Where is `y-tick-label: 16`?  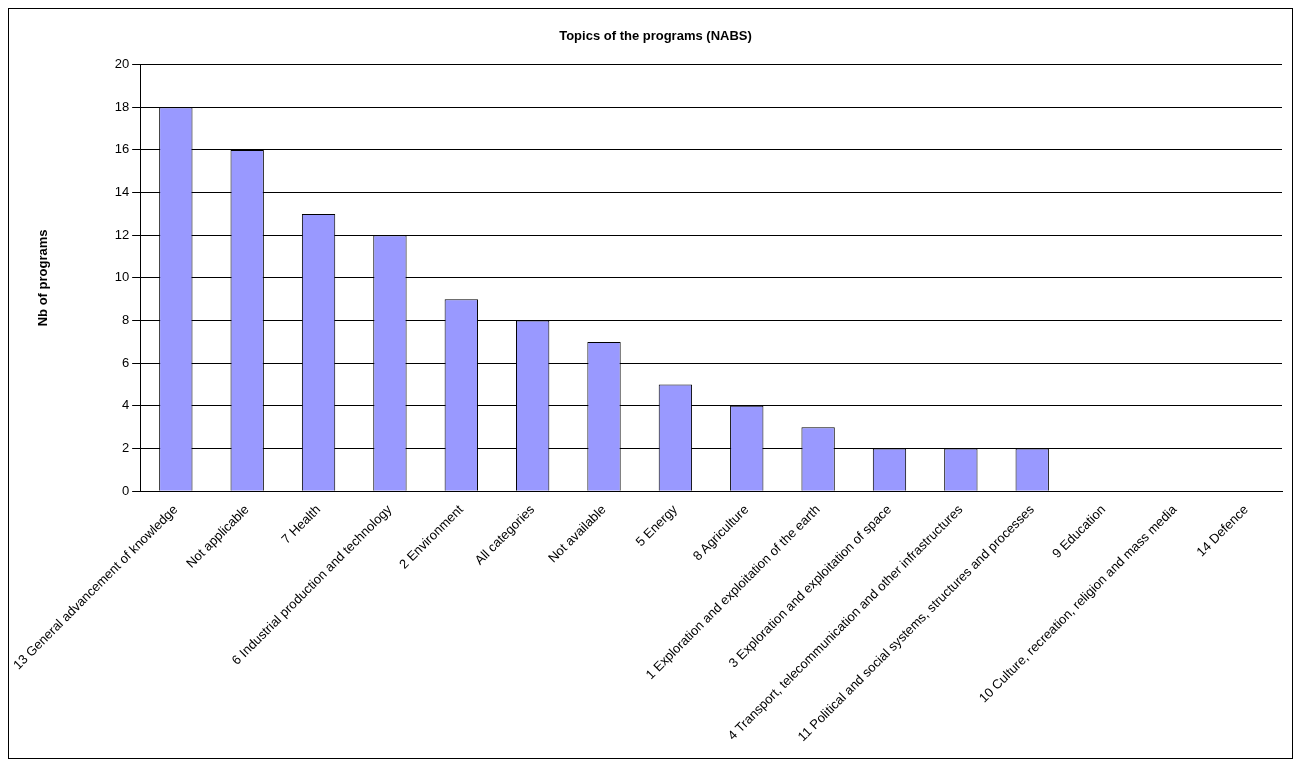 y-tick-label: 16 is located at coordinates (122, 149).